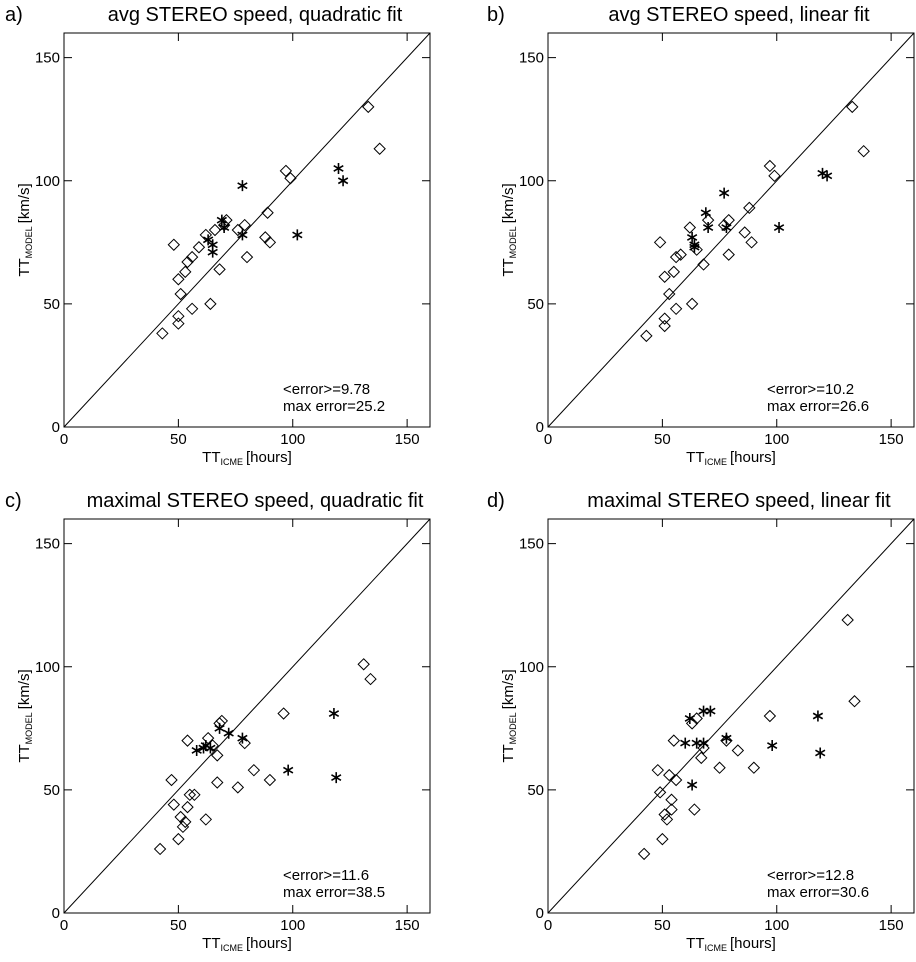  I want to click on chart-title: maximal STEREO speed, linear fit, so click(739, 501).